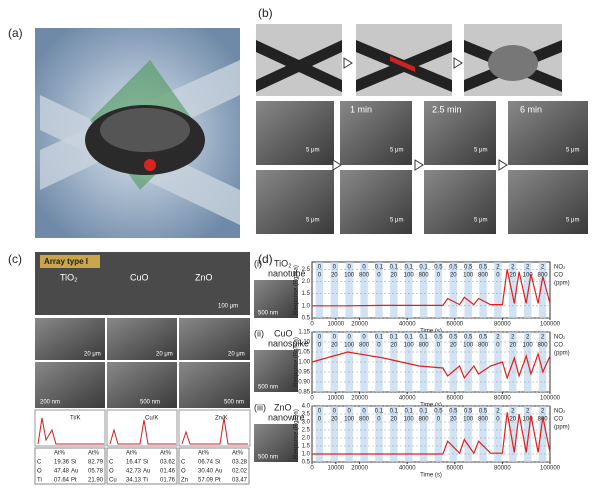 The image size is (600, 491). What do you see at coordinates (306, 423) in the screenshot?
I see `y-tick-label: 3.0` at bounding box center [306, 423].